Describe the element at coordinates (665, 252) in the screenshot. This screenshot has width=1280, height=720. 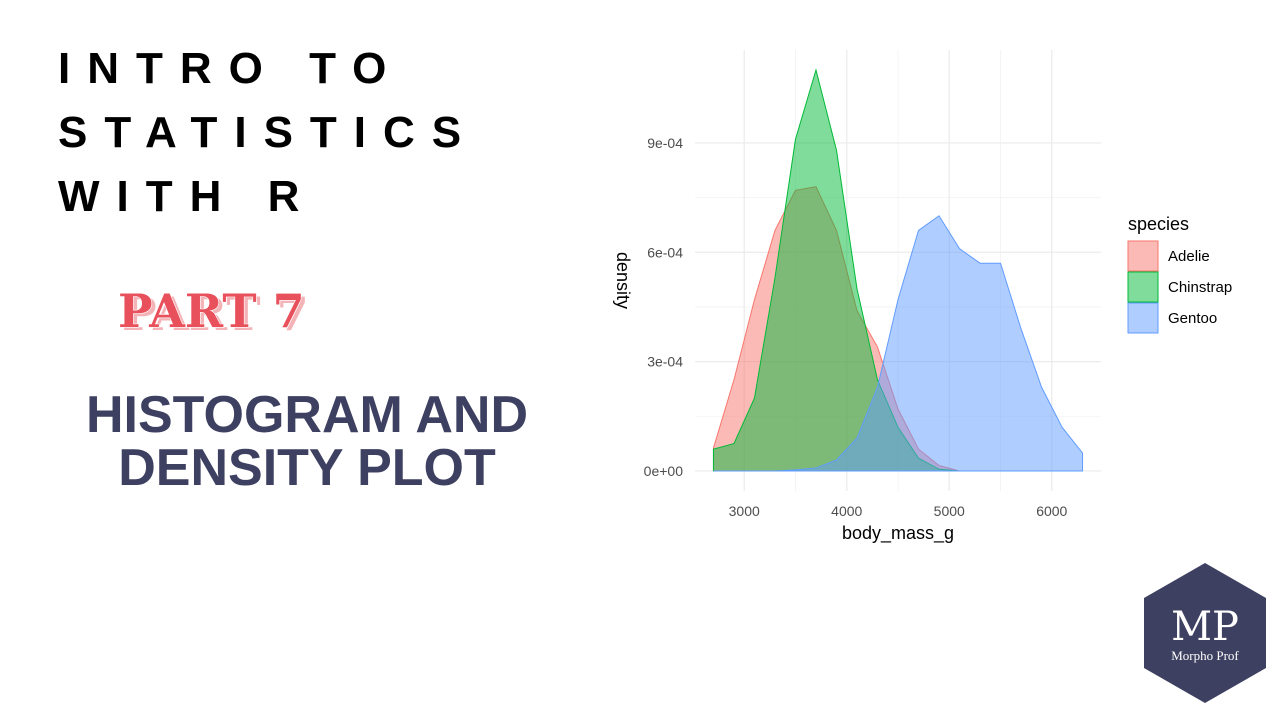
I see `y-tick-label: 6e-04` at that location.